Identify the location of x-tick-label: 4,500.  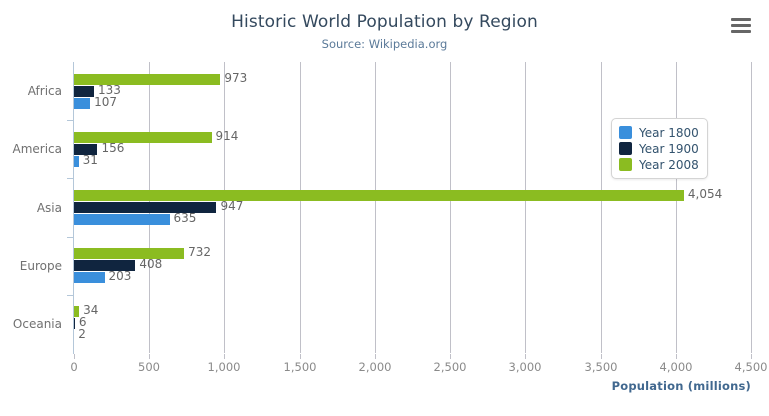
(751, 367).